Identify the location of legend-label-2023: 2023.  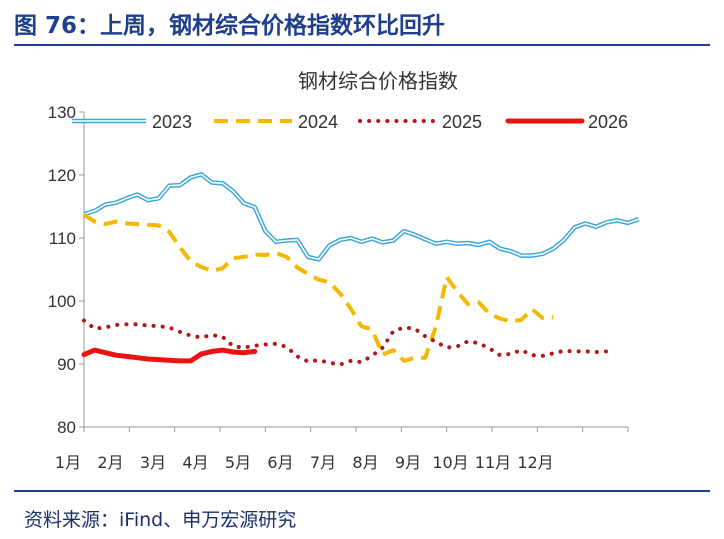
(172, 122).